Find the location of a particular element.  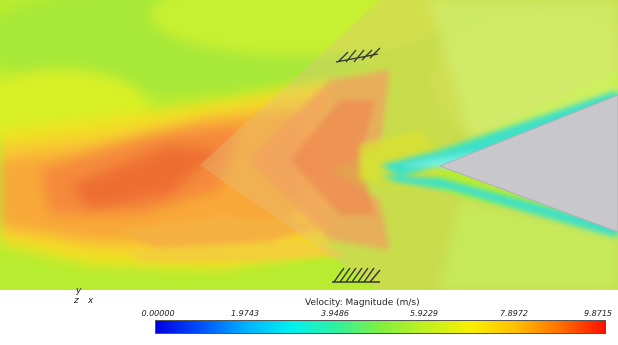

axis-x-label: x is located at coordinates (91, 301).